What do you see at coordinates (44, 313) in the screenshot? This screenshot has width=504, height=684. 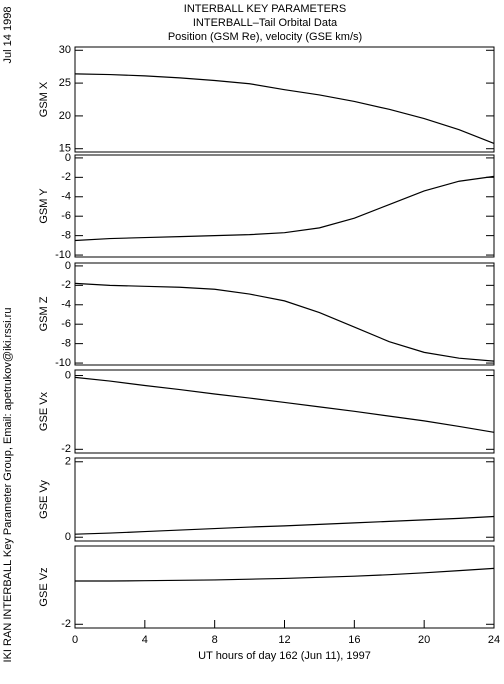 I see `y-axis-label: GSM Z` at bounding box center [44, 313].